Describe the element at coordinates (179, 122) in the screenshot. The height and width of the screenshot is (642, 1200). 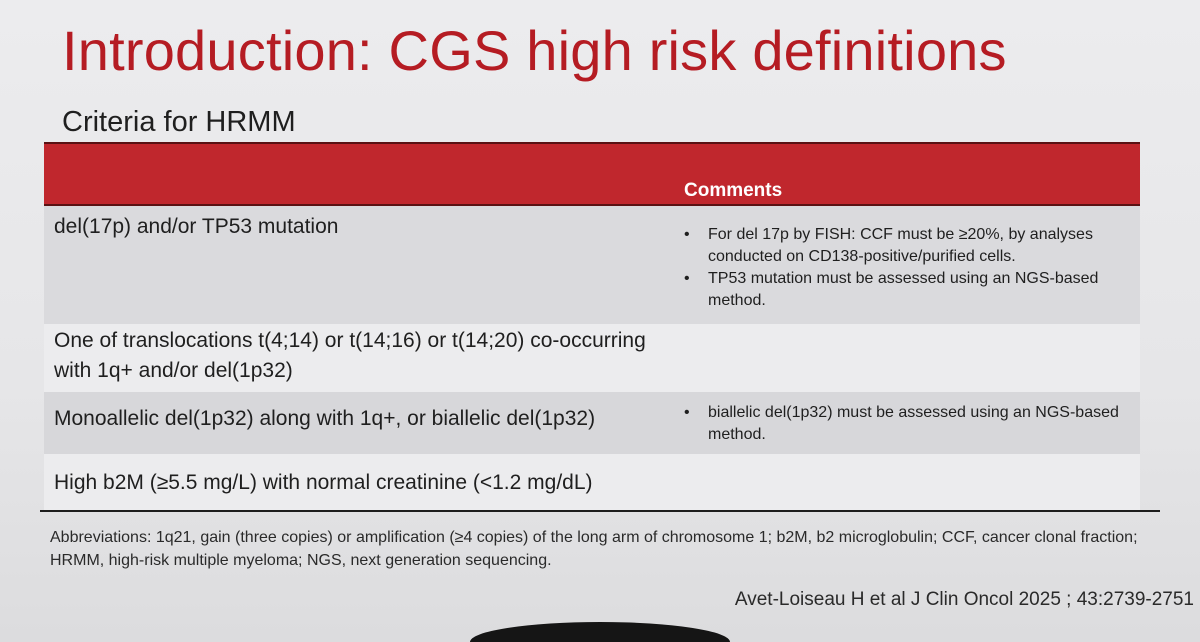
I see `table-caption: Criteria for HRMM` at that location.